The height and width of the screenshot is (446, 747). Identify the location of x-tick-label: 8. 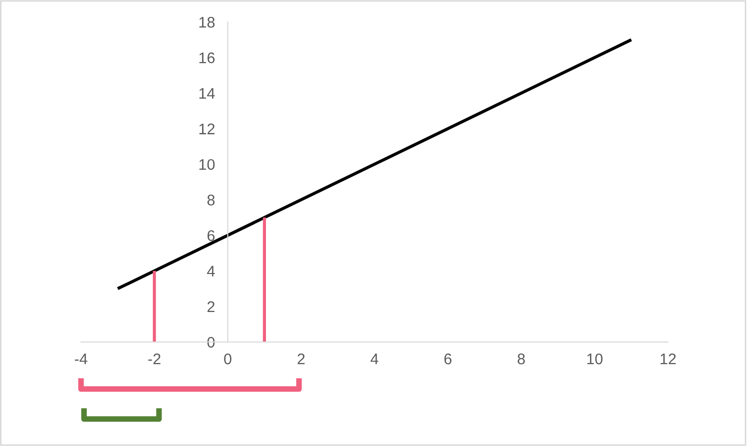
(521, 359).